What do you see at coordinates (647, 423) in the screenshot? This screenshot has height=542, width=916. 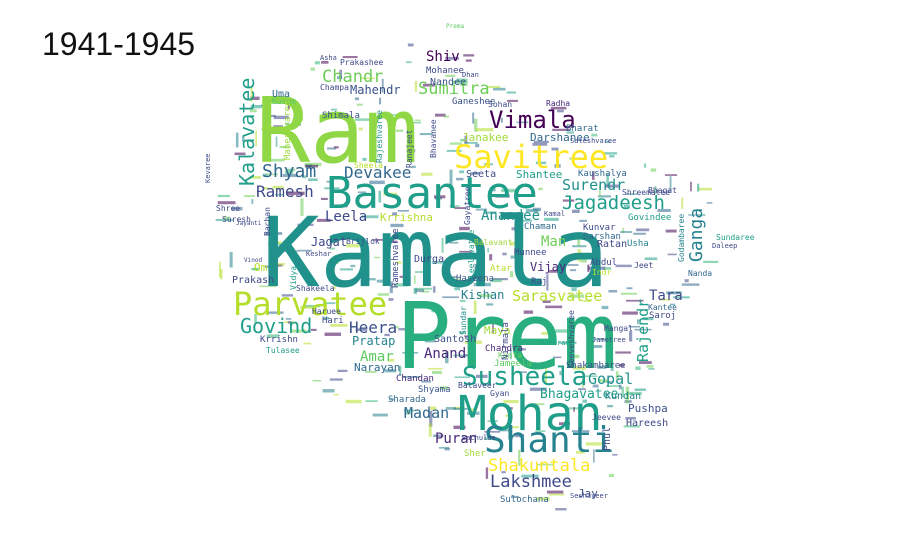 I see `word-hareesh: Hareesh` at bounding box center [647, 423].